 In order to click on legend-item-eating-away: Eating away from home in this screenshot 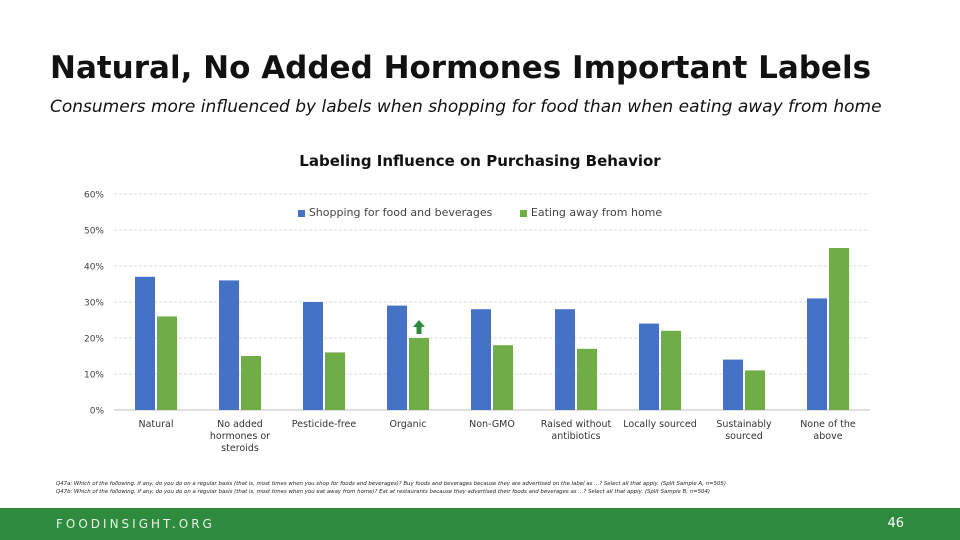, I will do `click(591, 212)`.